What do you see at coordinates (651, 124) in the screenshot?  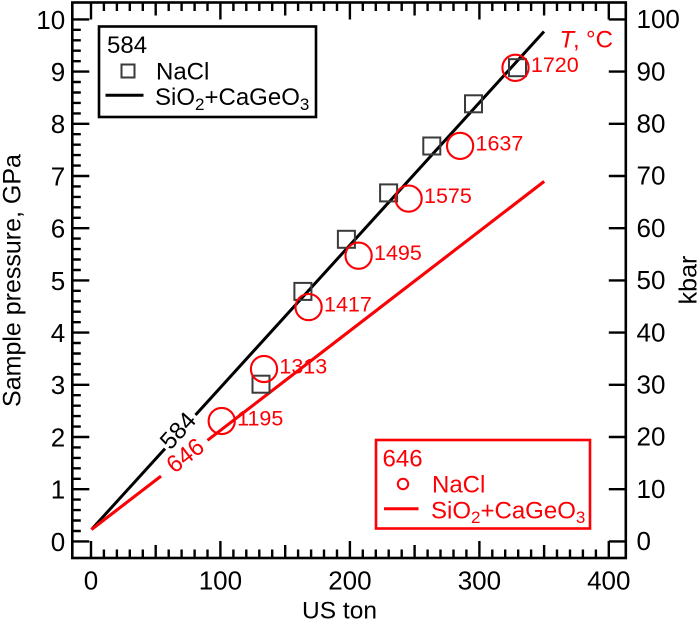 I see `svg-text: 80` at bounding box center [651, 124].